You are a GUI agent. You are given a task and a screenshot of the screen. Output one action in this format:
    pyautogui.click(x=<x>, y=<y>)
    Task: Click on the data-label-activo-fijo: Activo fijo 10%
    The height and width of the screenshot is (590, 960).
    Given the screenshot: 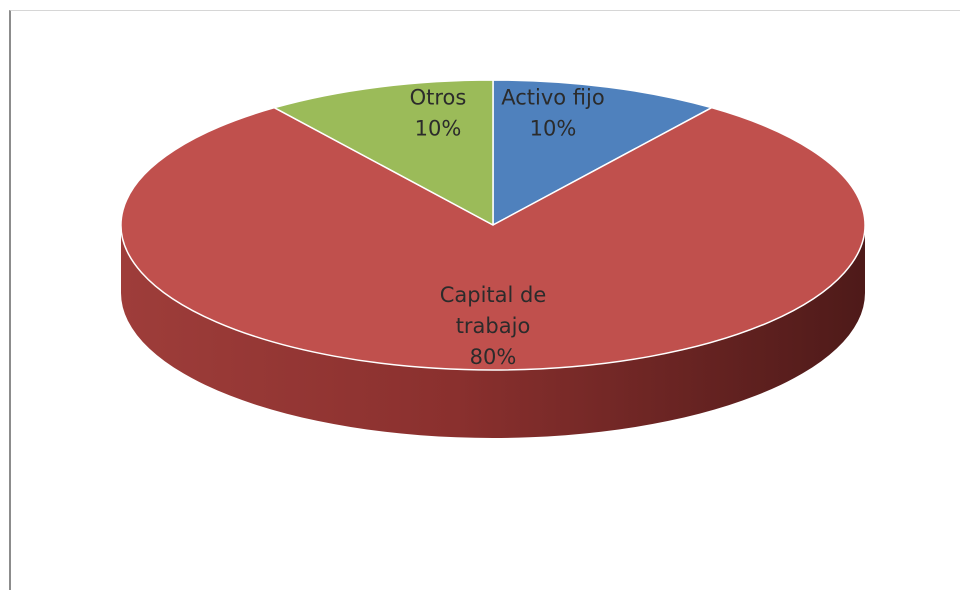 What is the action you would take?
    pyautogui.click(x=552, y=113)
    